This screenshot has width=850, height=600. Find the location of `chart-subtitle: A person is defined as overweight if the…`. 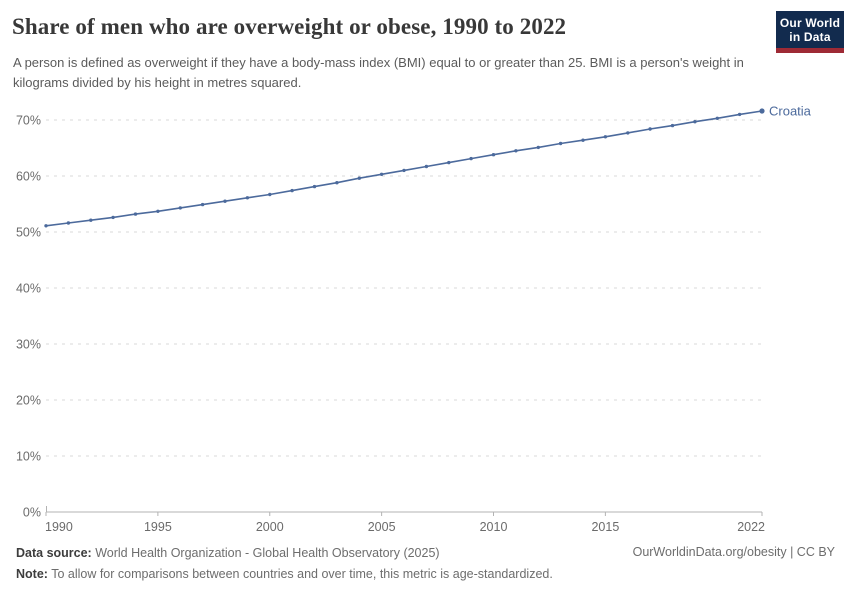

chart-subtitle: A person is defined as overweight if the… is located at coordinates (378, 72).